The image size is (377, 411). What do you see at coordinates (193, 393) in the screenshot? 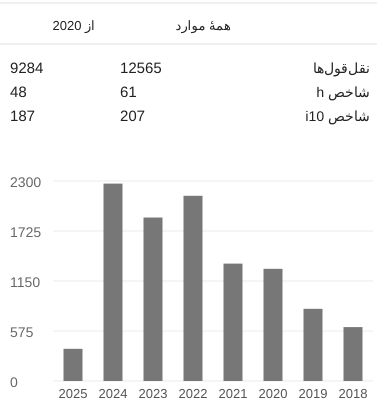
I see `x-tick-label: 2022` at bounding box center [193, 393].